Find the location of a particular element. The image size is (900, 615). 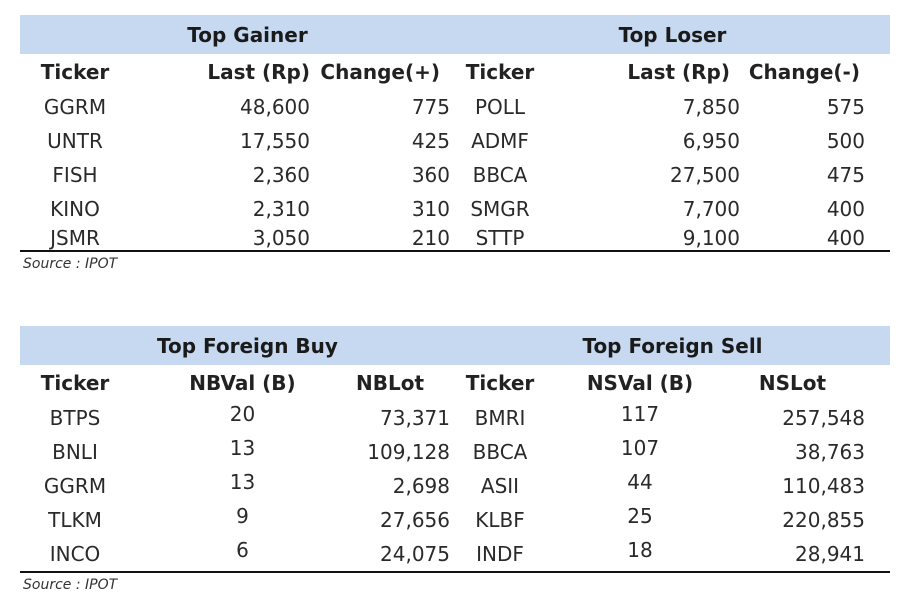

cell-nbval: 6 is located at coordinates (242, 550).